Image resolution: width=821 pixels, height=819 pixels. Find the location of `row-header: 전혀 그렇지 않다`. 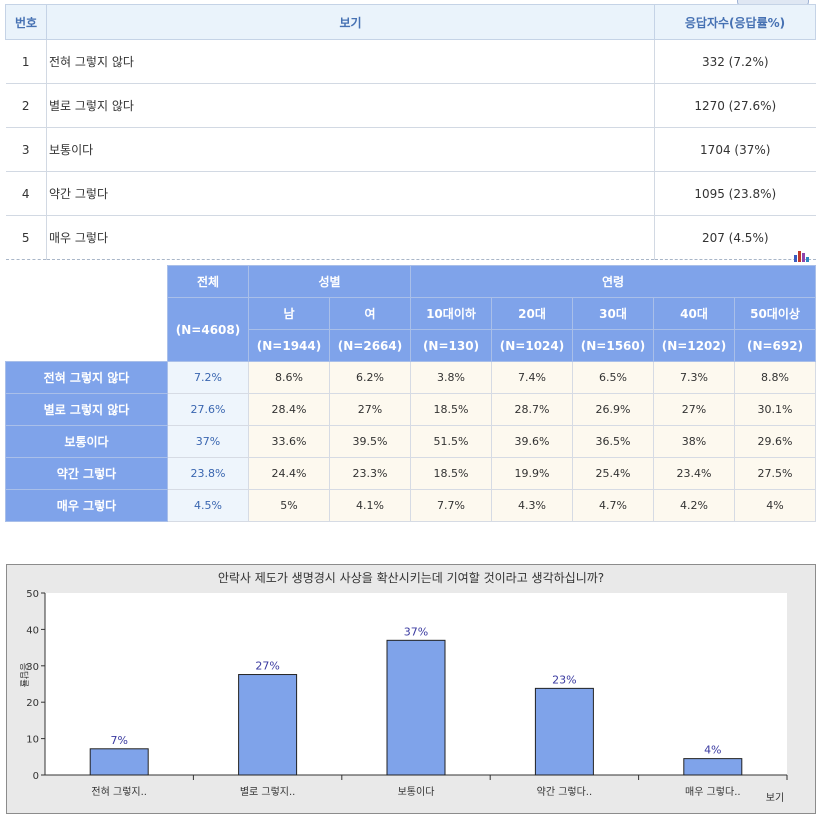

row-header: 전혀 그렇지 않다 is located at coordinates (86, 377).